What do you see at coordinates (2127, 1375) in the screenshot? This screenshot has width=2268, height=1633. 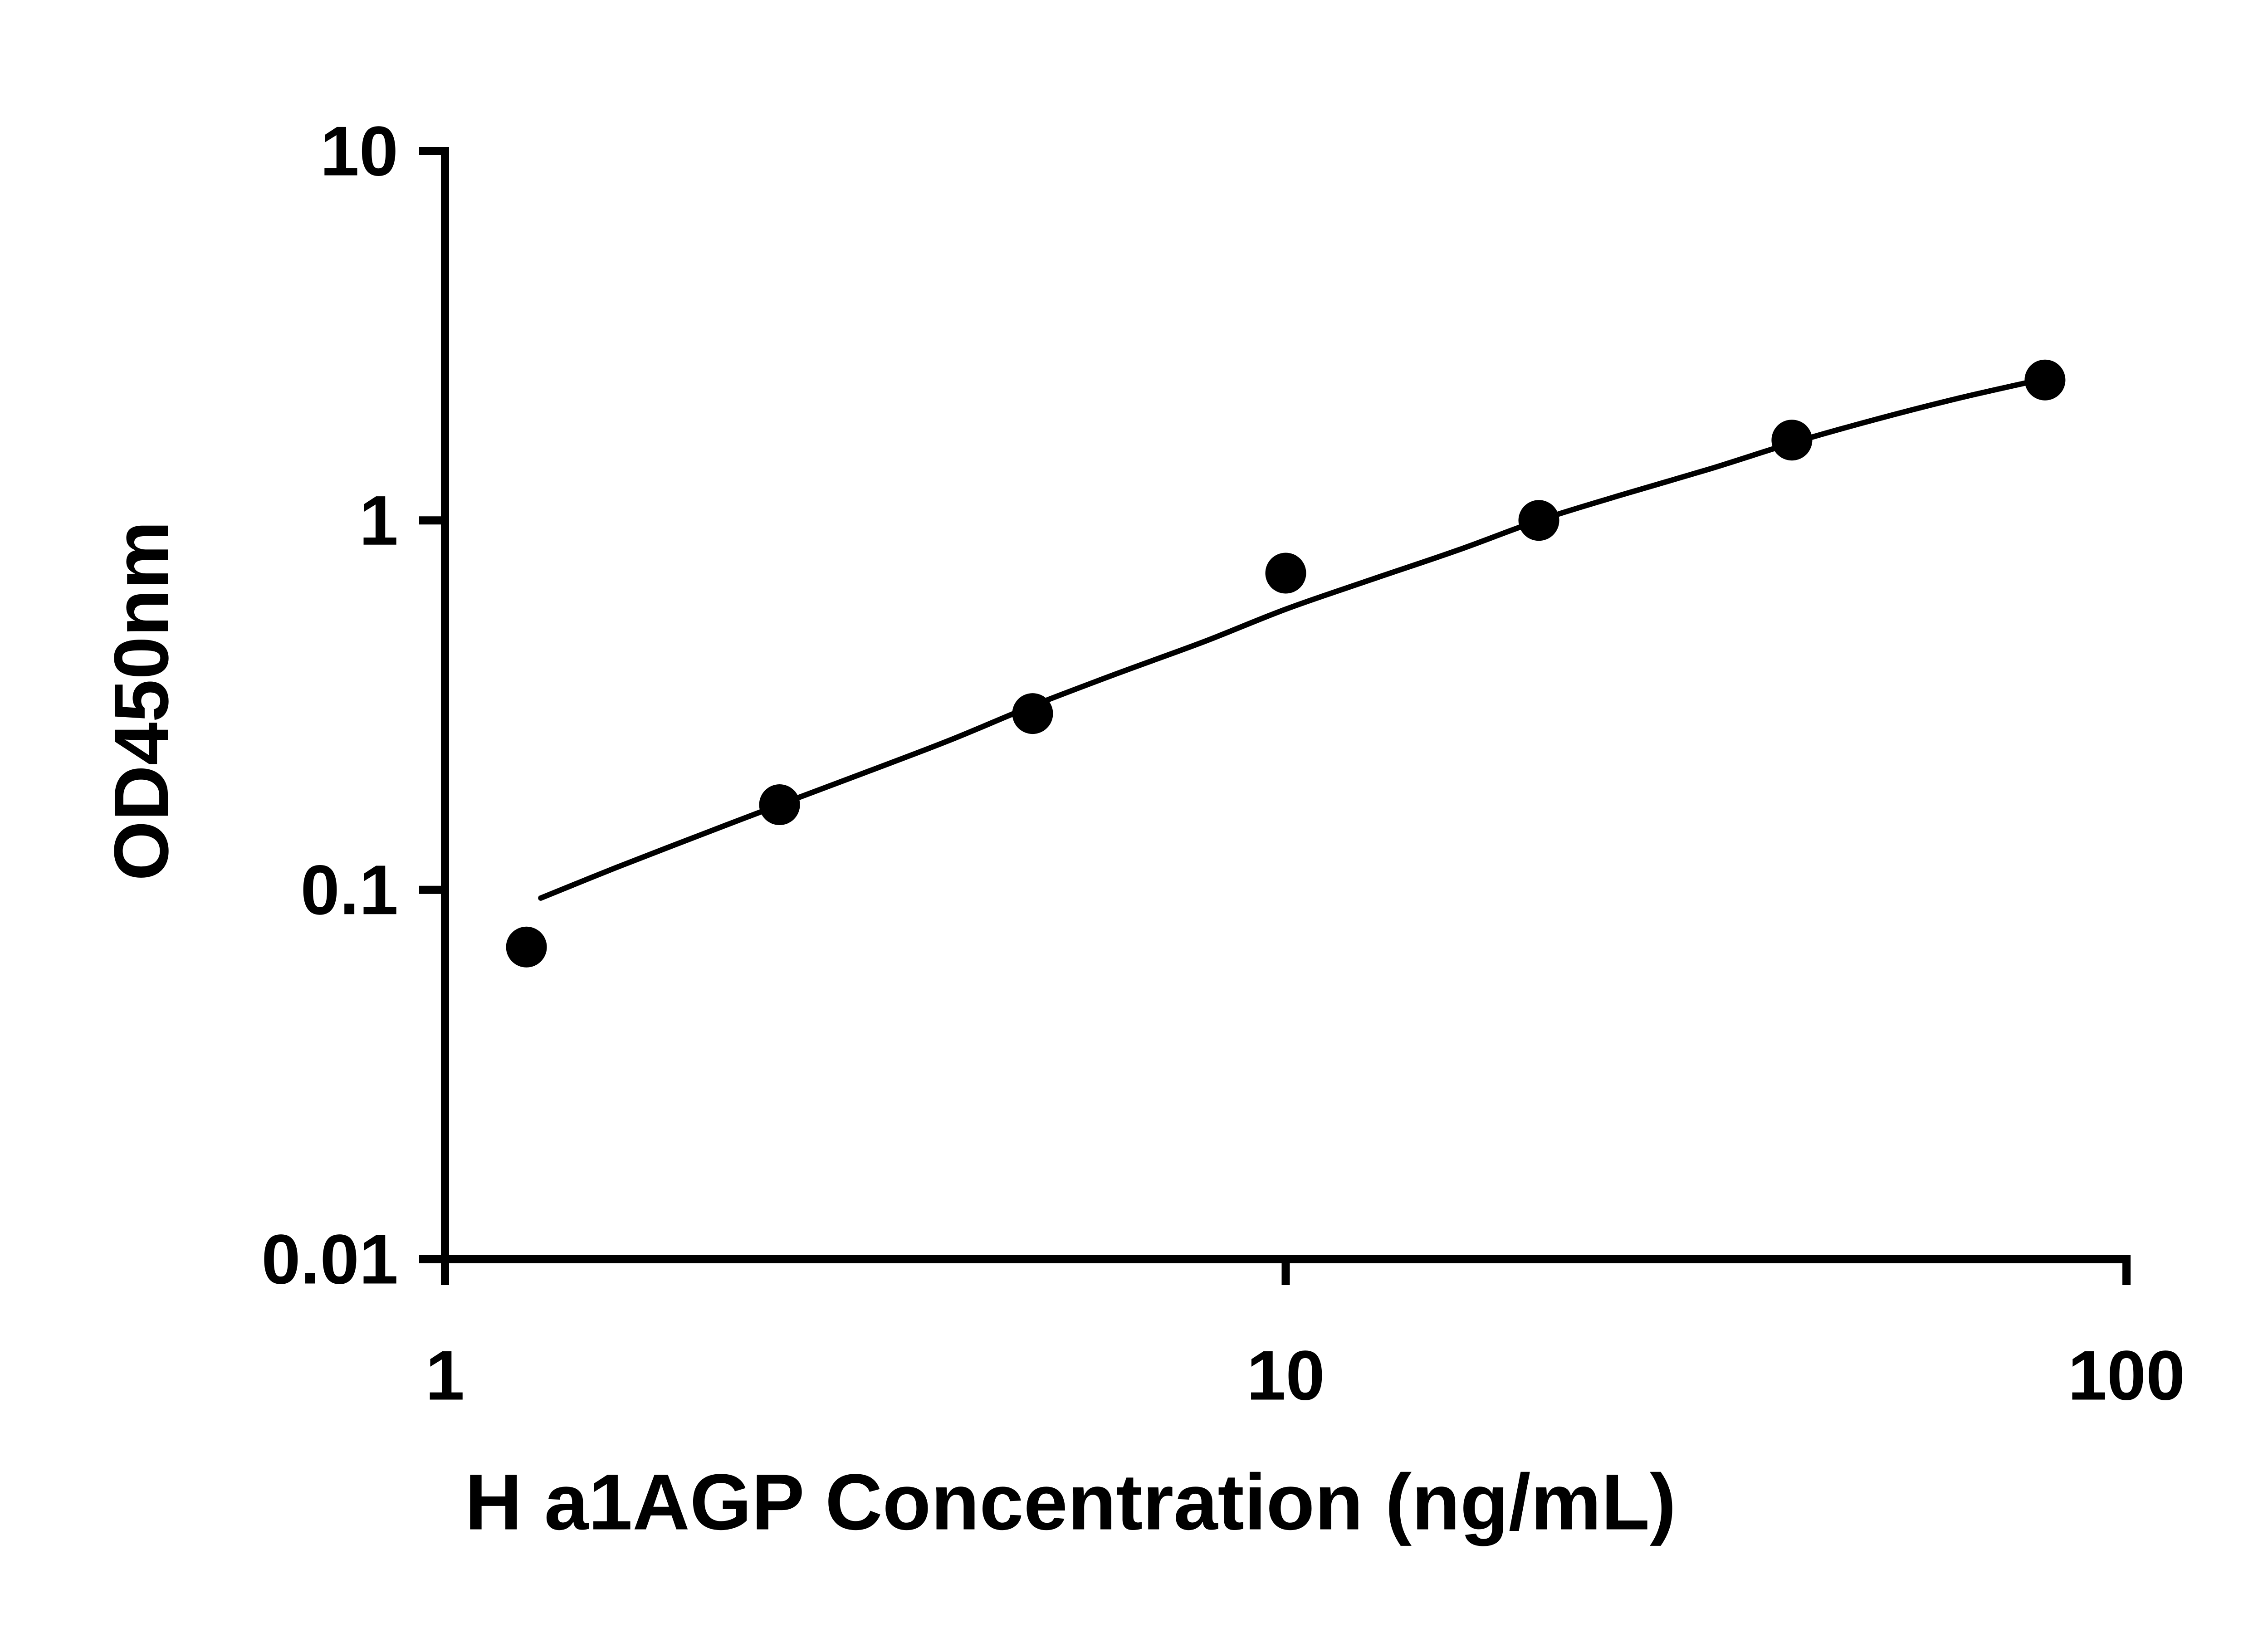 I see `x-tick-label: 100` at bounding box center [2127, 1375].